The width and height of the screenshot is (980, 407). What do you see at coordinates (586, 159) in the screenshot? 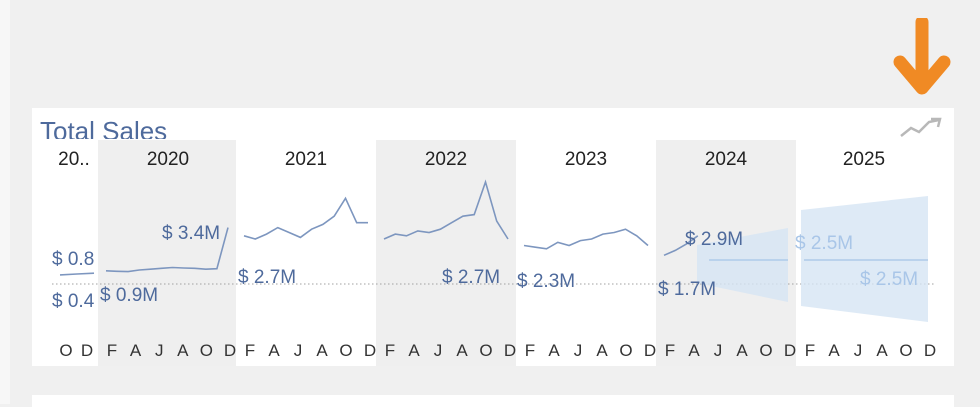
I see `year-header: 2023` at bounding box center [586, 159].